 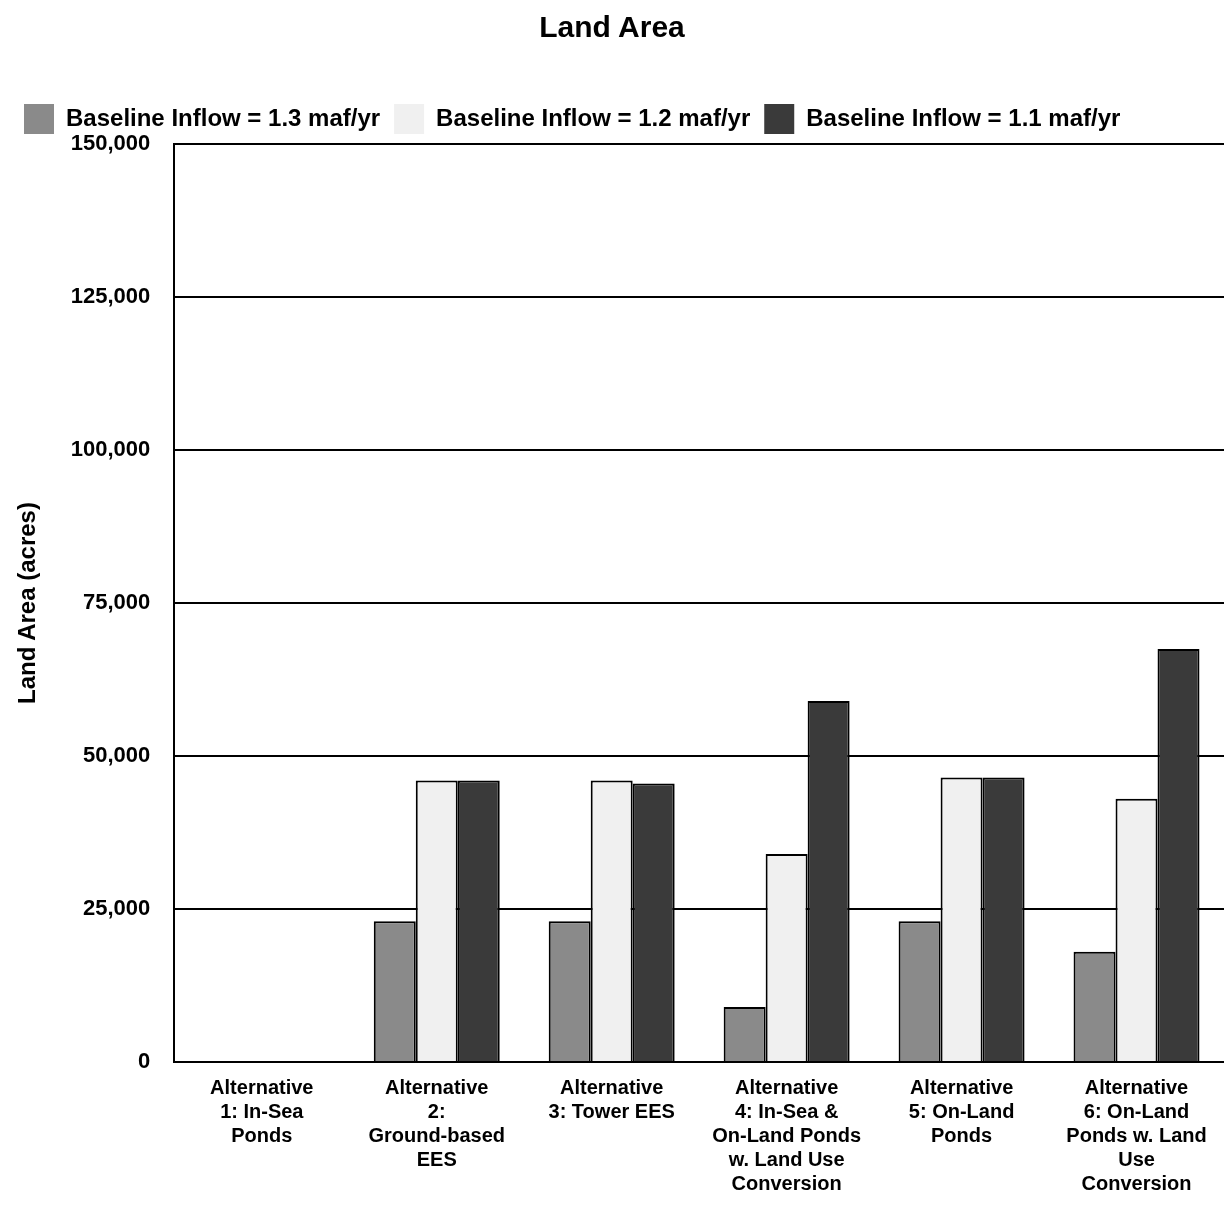 What do you see at coordinates (117, 602) in the screenshot?
I see `y-tick-label: 75,000` at bounding box center [117, 602].